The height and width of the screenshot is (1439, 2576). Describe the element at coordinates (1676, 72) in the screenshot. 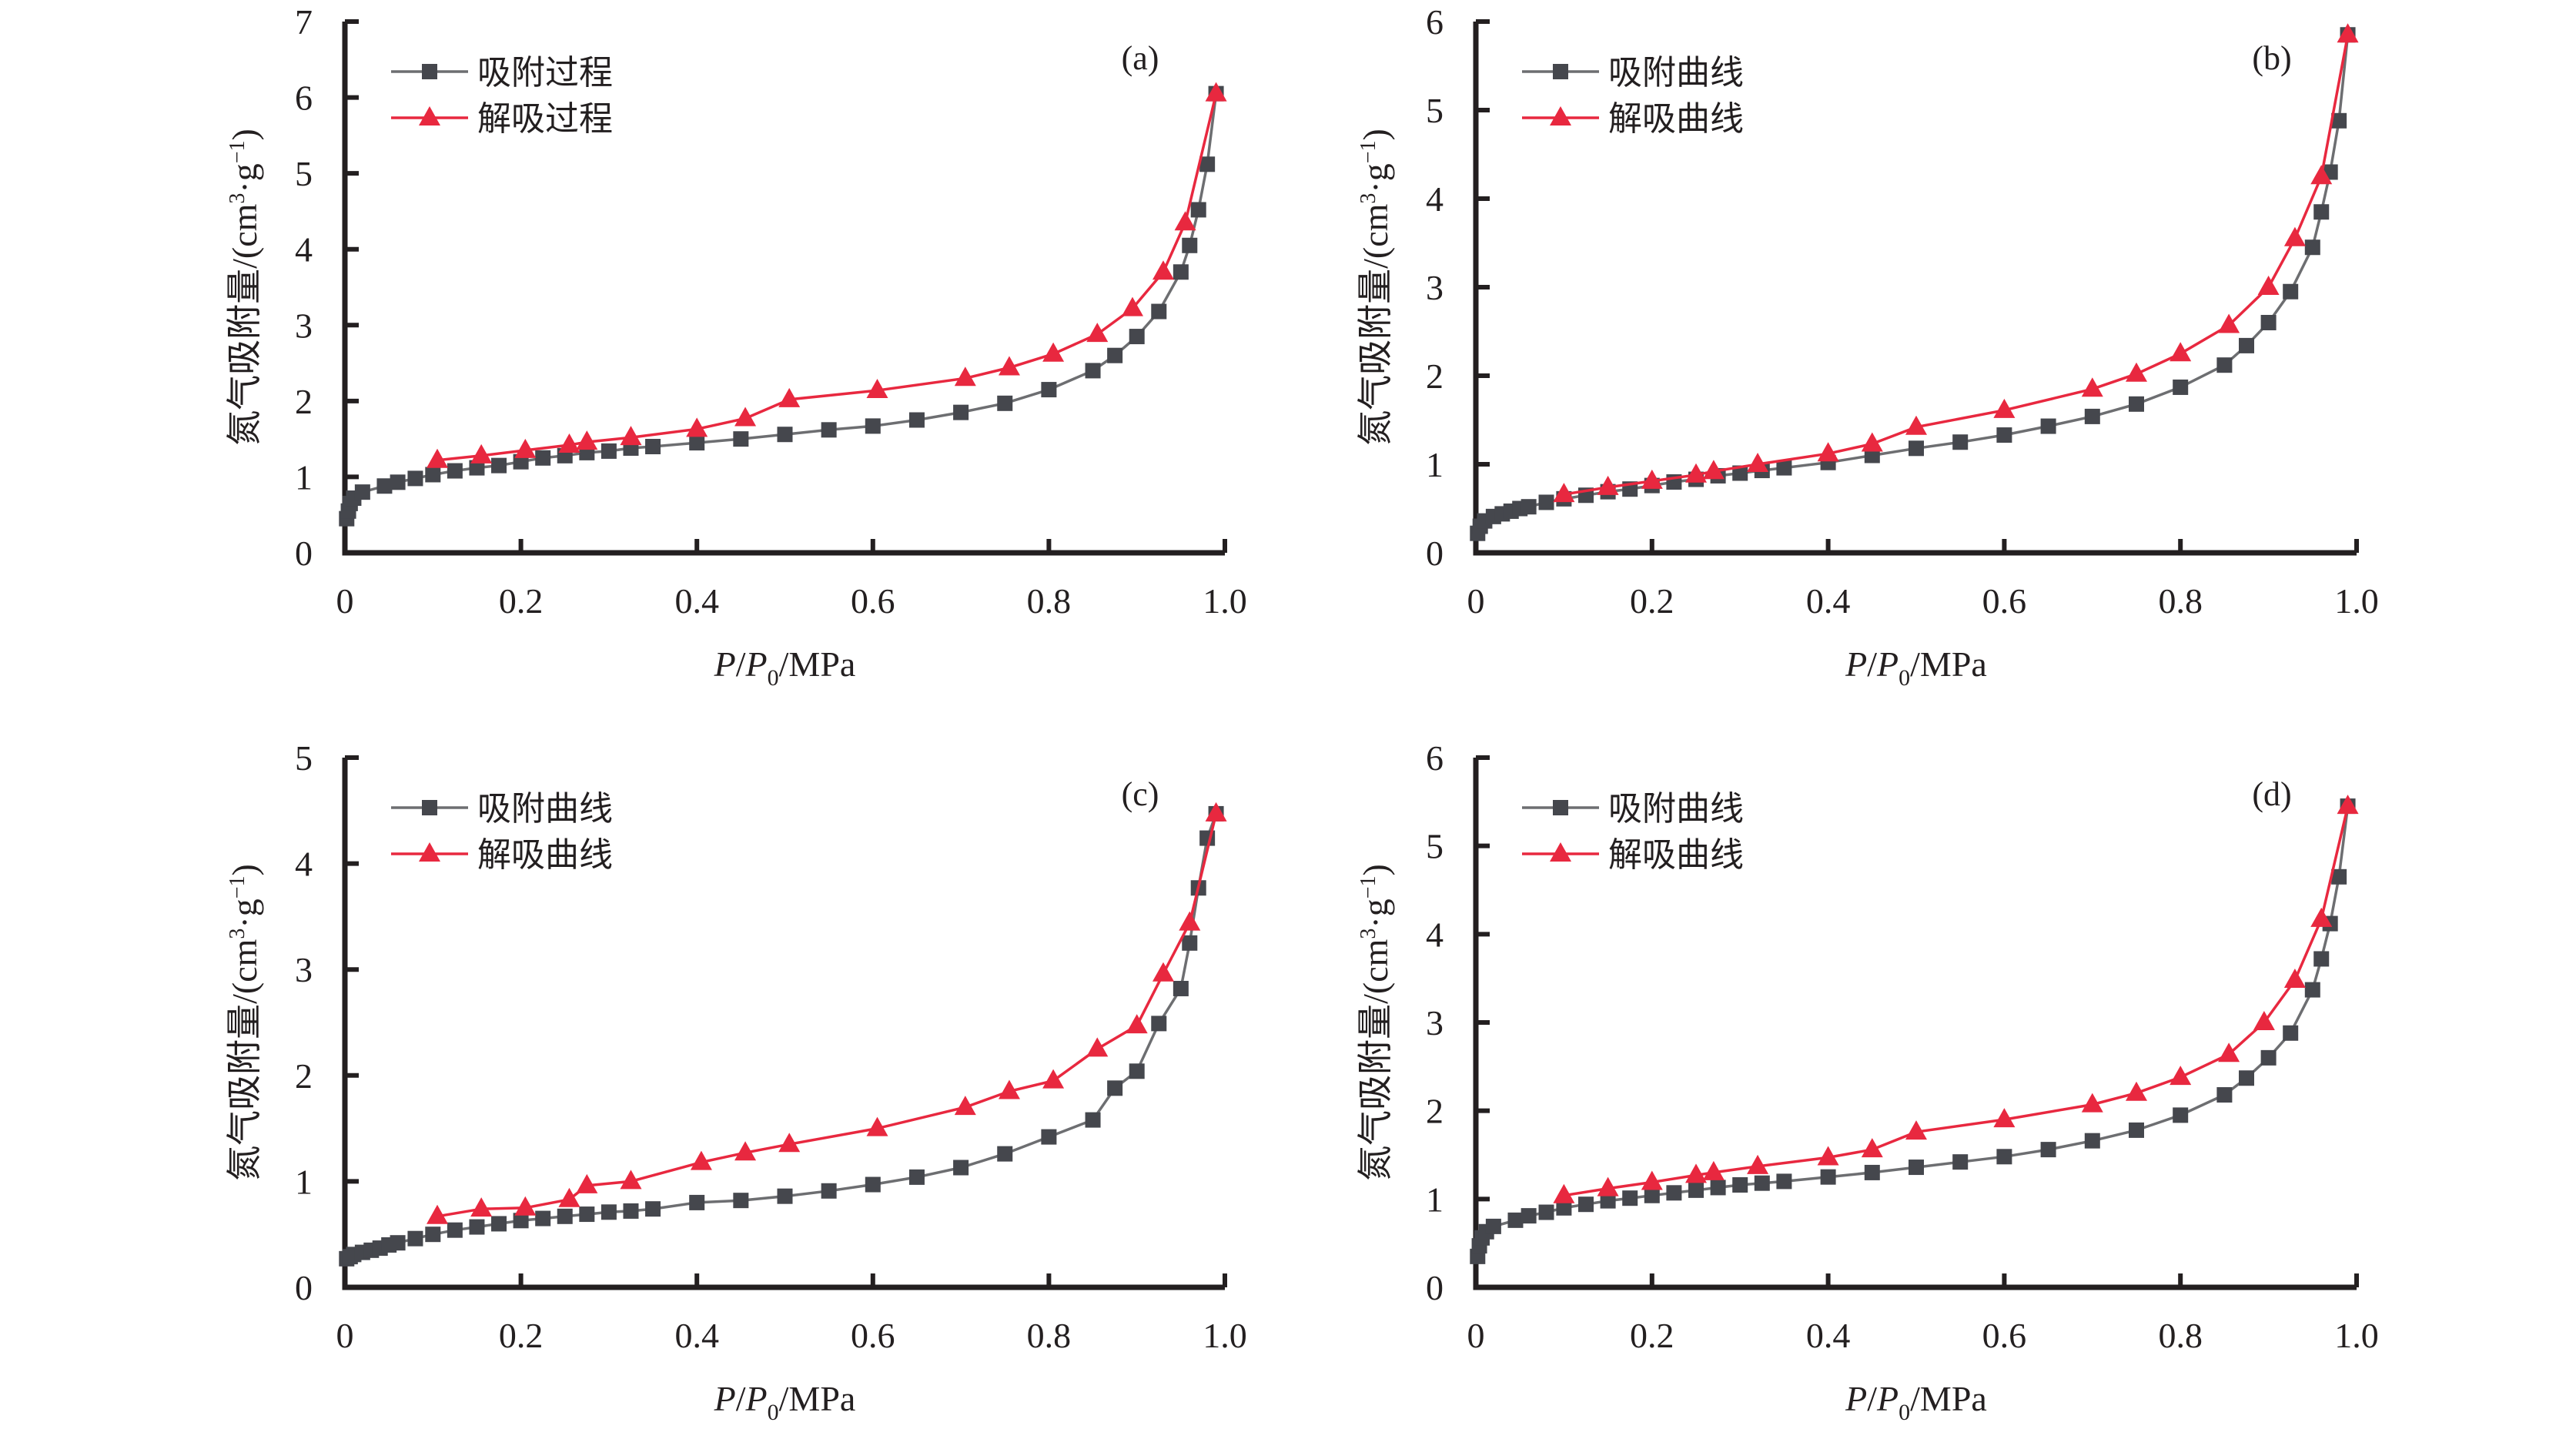

I see `legend-label: 吸附曲线` at that location.